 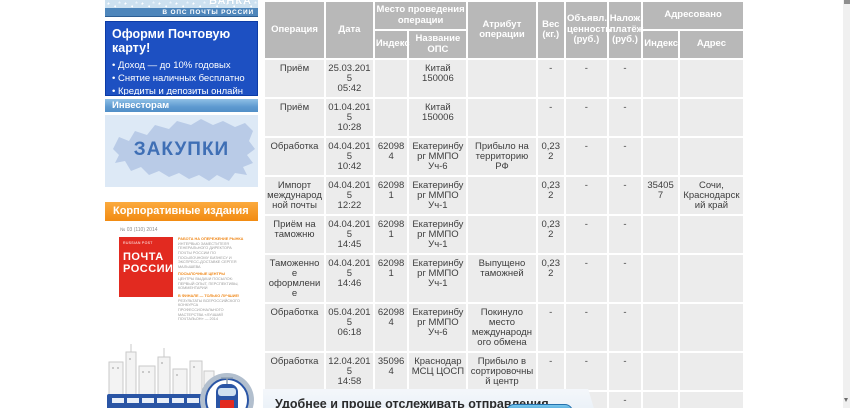 What do you see at coordinates (349, 117) in the screenshot?
I see `date-cell: 01.04.2015 10:28` at bounding box center [349, 117].